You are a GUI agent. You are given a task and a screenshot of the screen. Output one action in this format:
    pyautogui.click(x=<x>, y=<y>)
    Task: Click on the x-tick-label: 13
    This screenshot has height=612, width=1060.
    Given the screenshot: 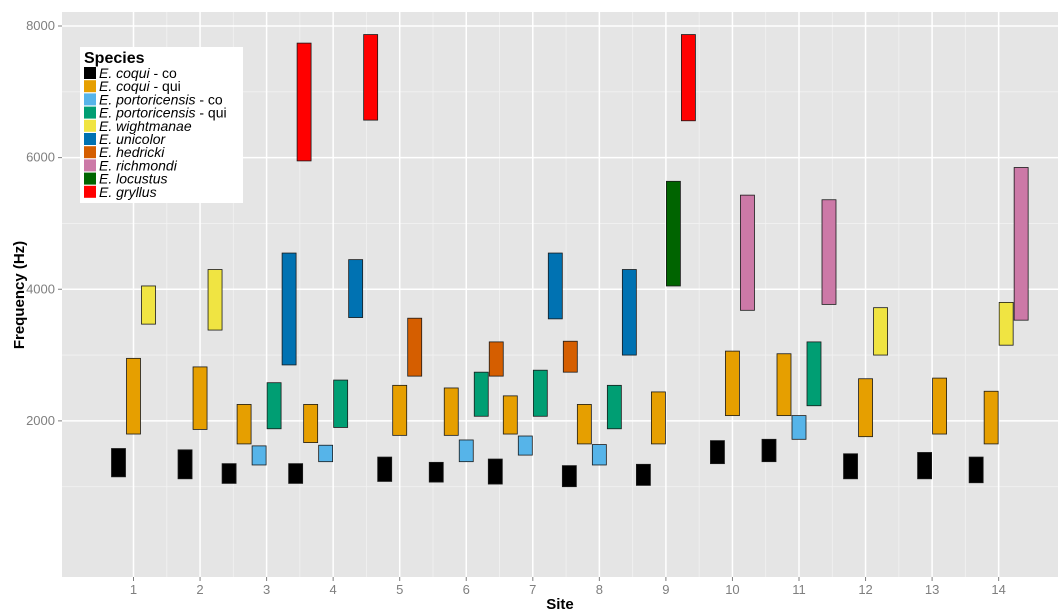 What is the action you would take?
    pyautogui.click(x=932, y=589)
    